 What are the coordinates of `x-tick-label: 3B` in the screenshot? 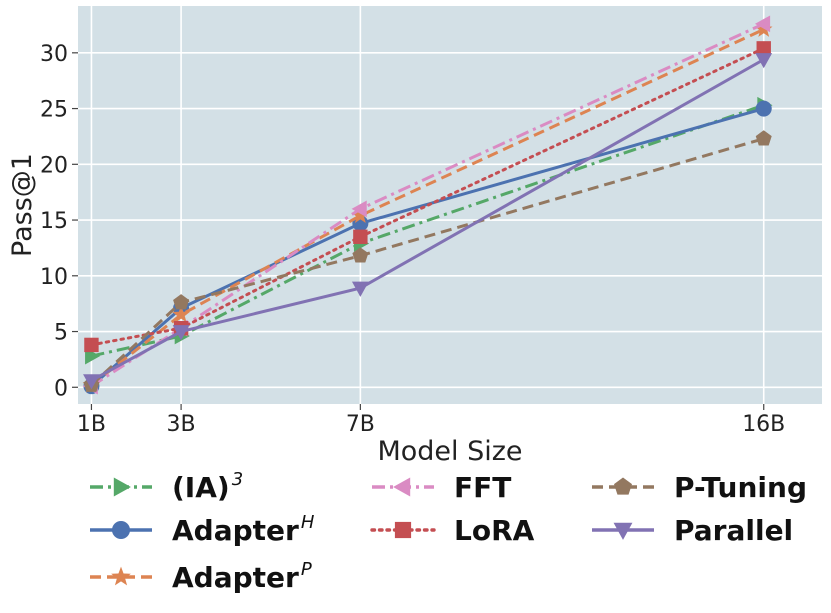 It's located at (181, 424).